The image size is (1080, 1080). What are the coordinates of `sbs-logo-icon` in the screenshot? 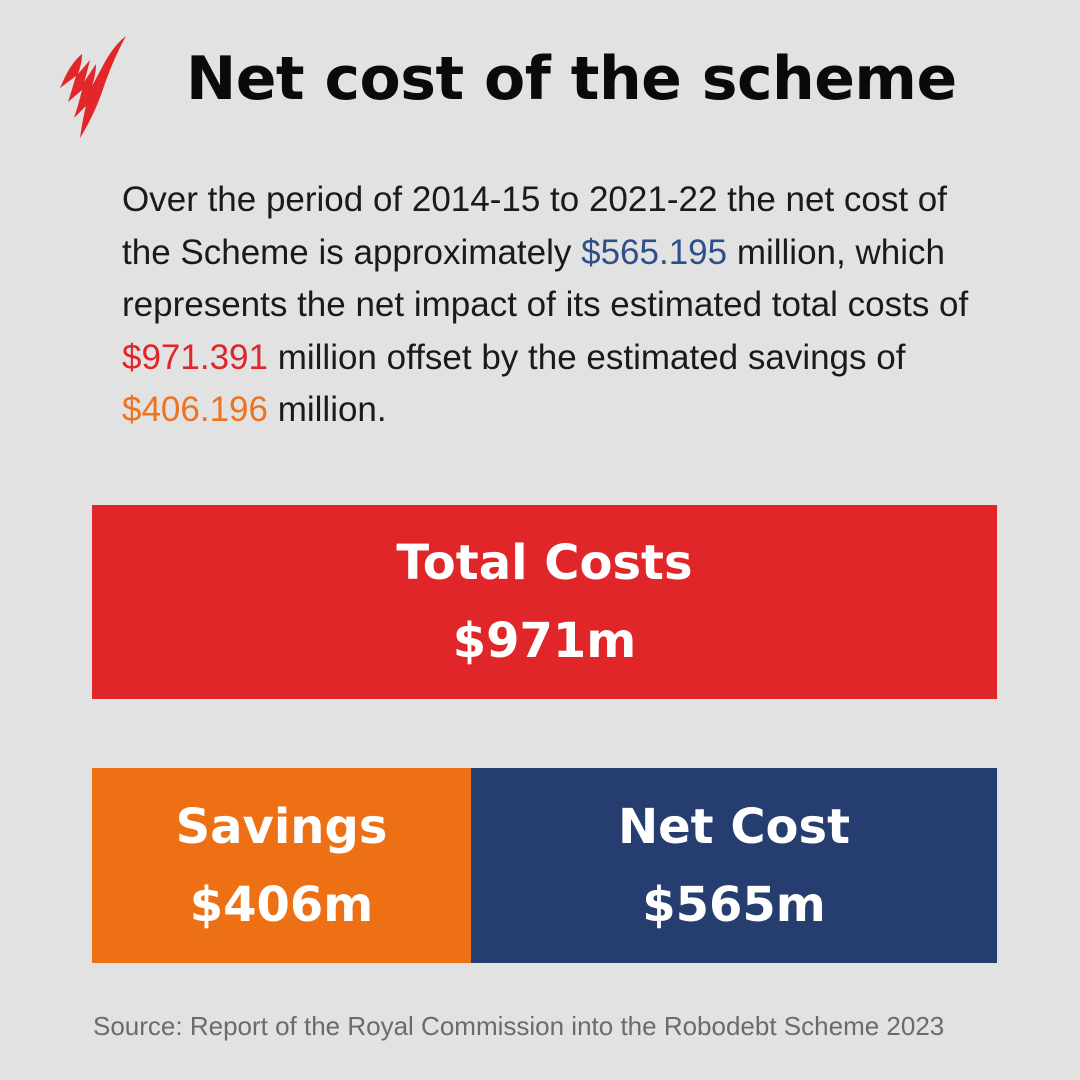 It's located at (93, 86).